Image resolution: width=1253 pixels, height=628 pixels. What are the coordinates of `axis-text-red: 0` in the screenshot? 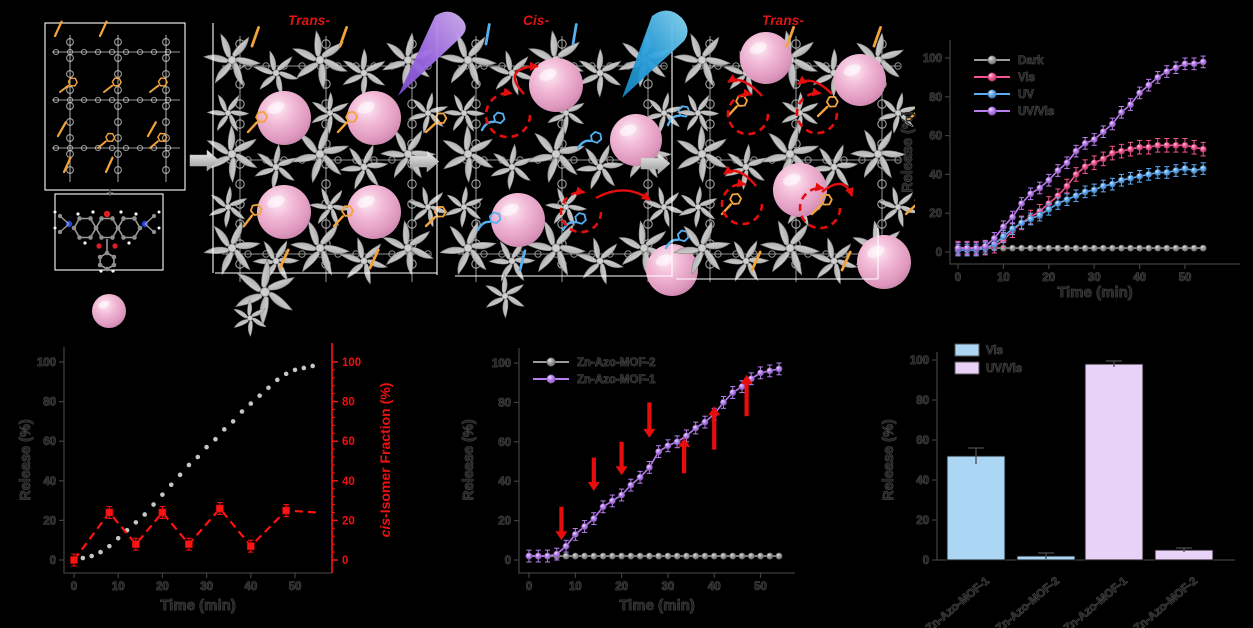 It's located at (345, 561).